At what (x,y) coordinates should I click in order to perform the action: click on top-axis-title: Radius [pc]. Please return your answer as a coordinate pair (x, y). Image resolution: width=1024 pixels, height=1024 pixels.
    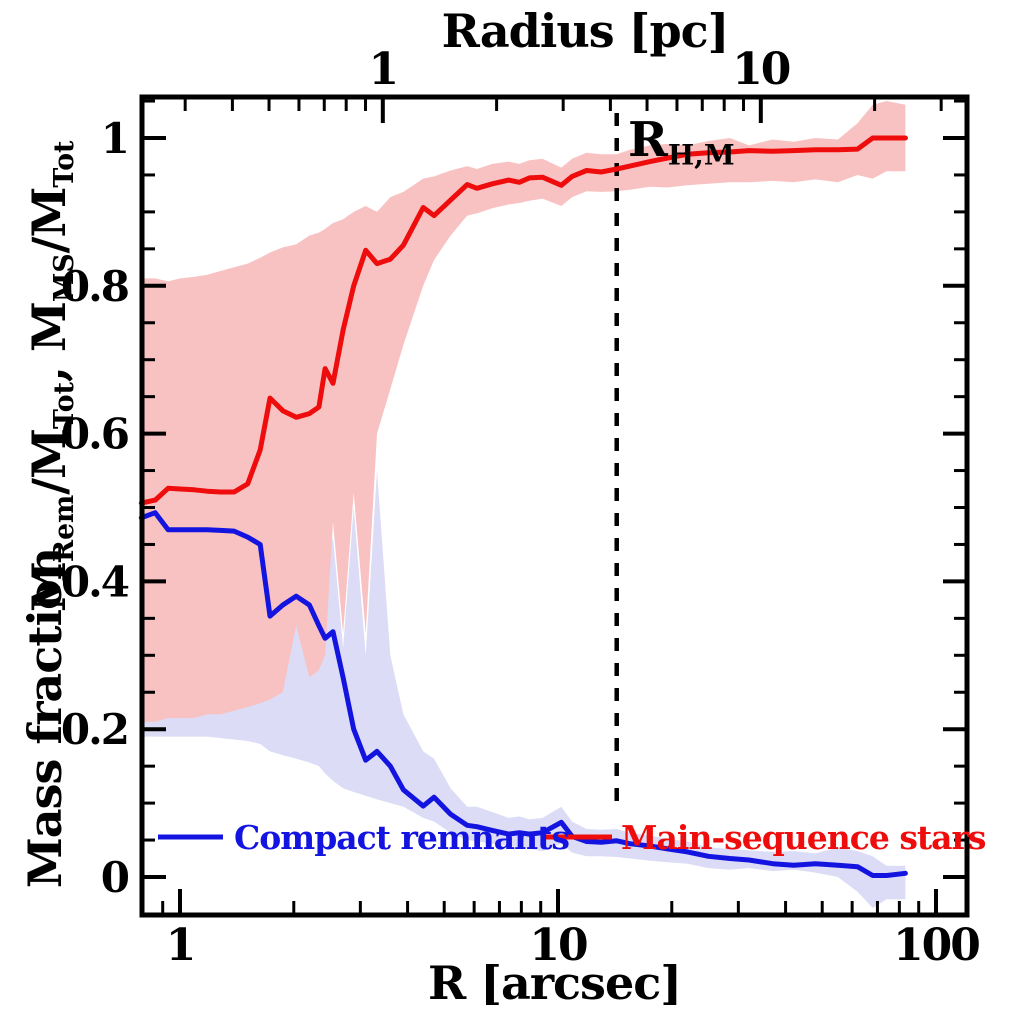
    Looking at the image, I should click on (585, 31).